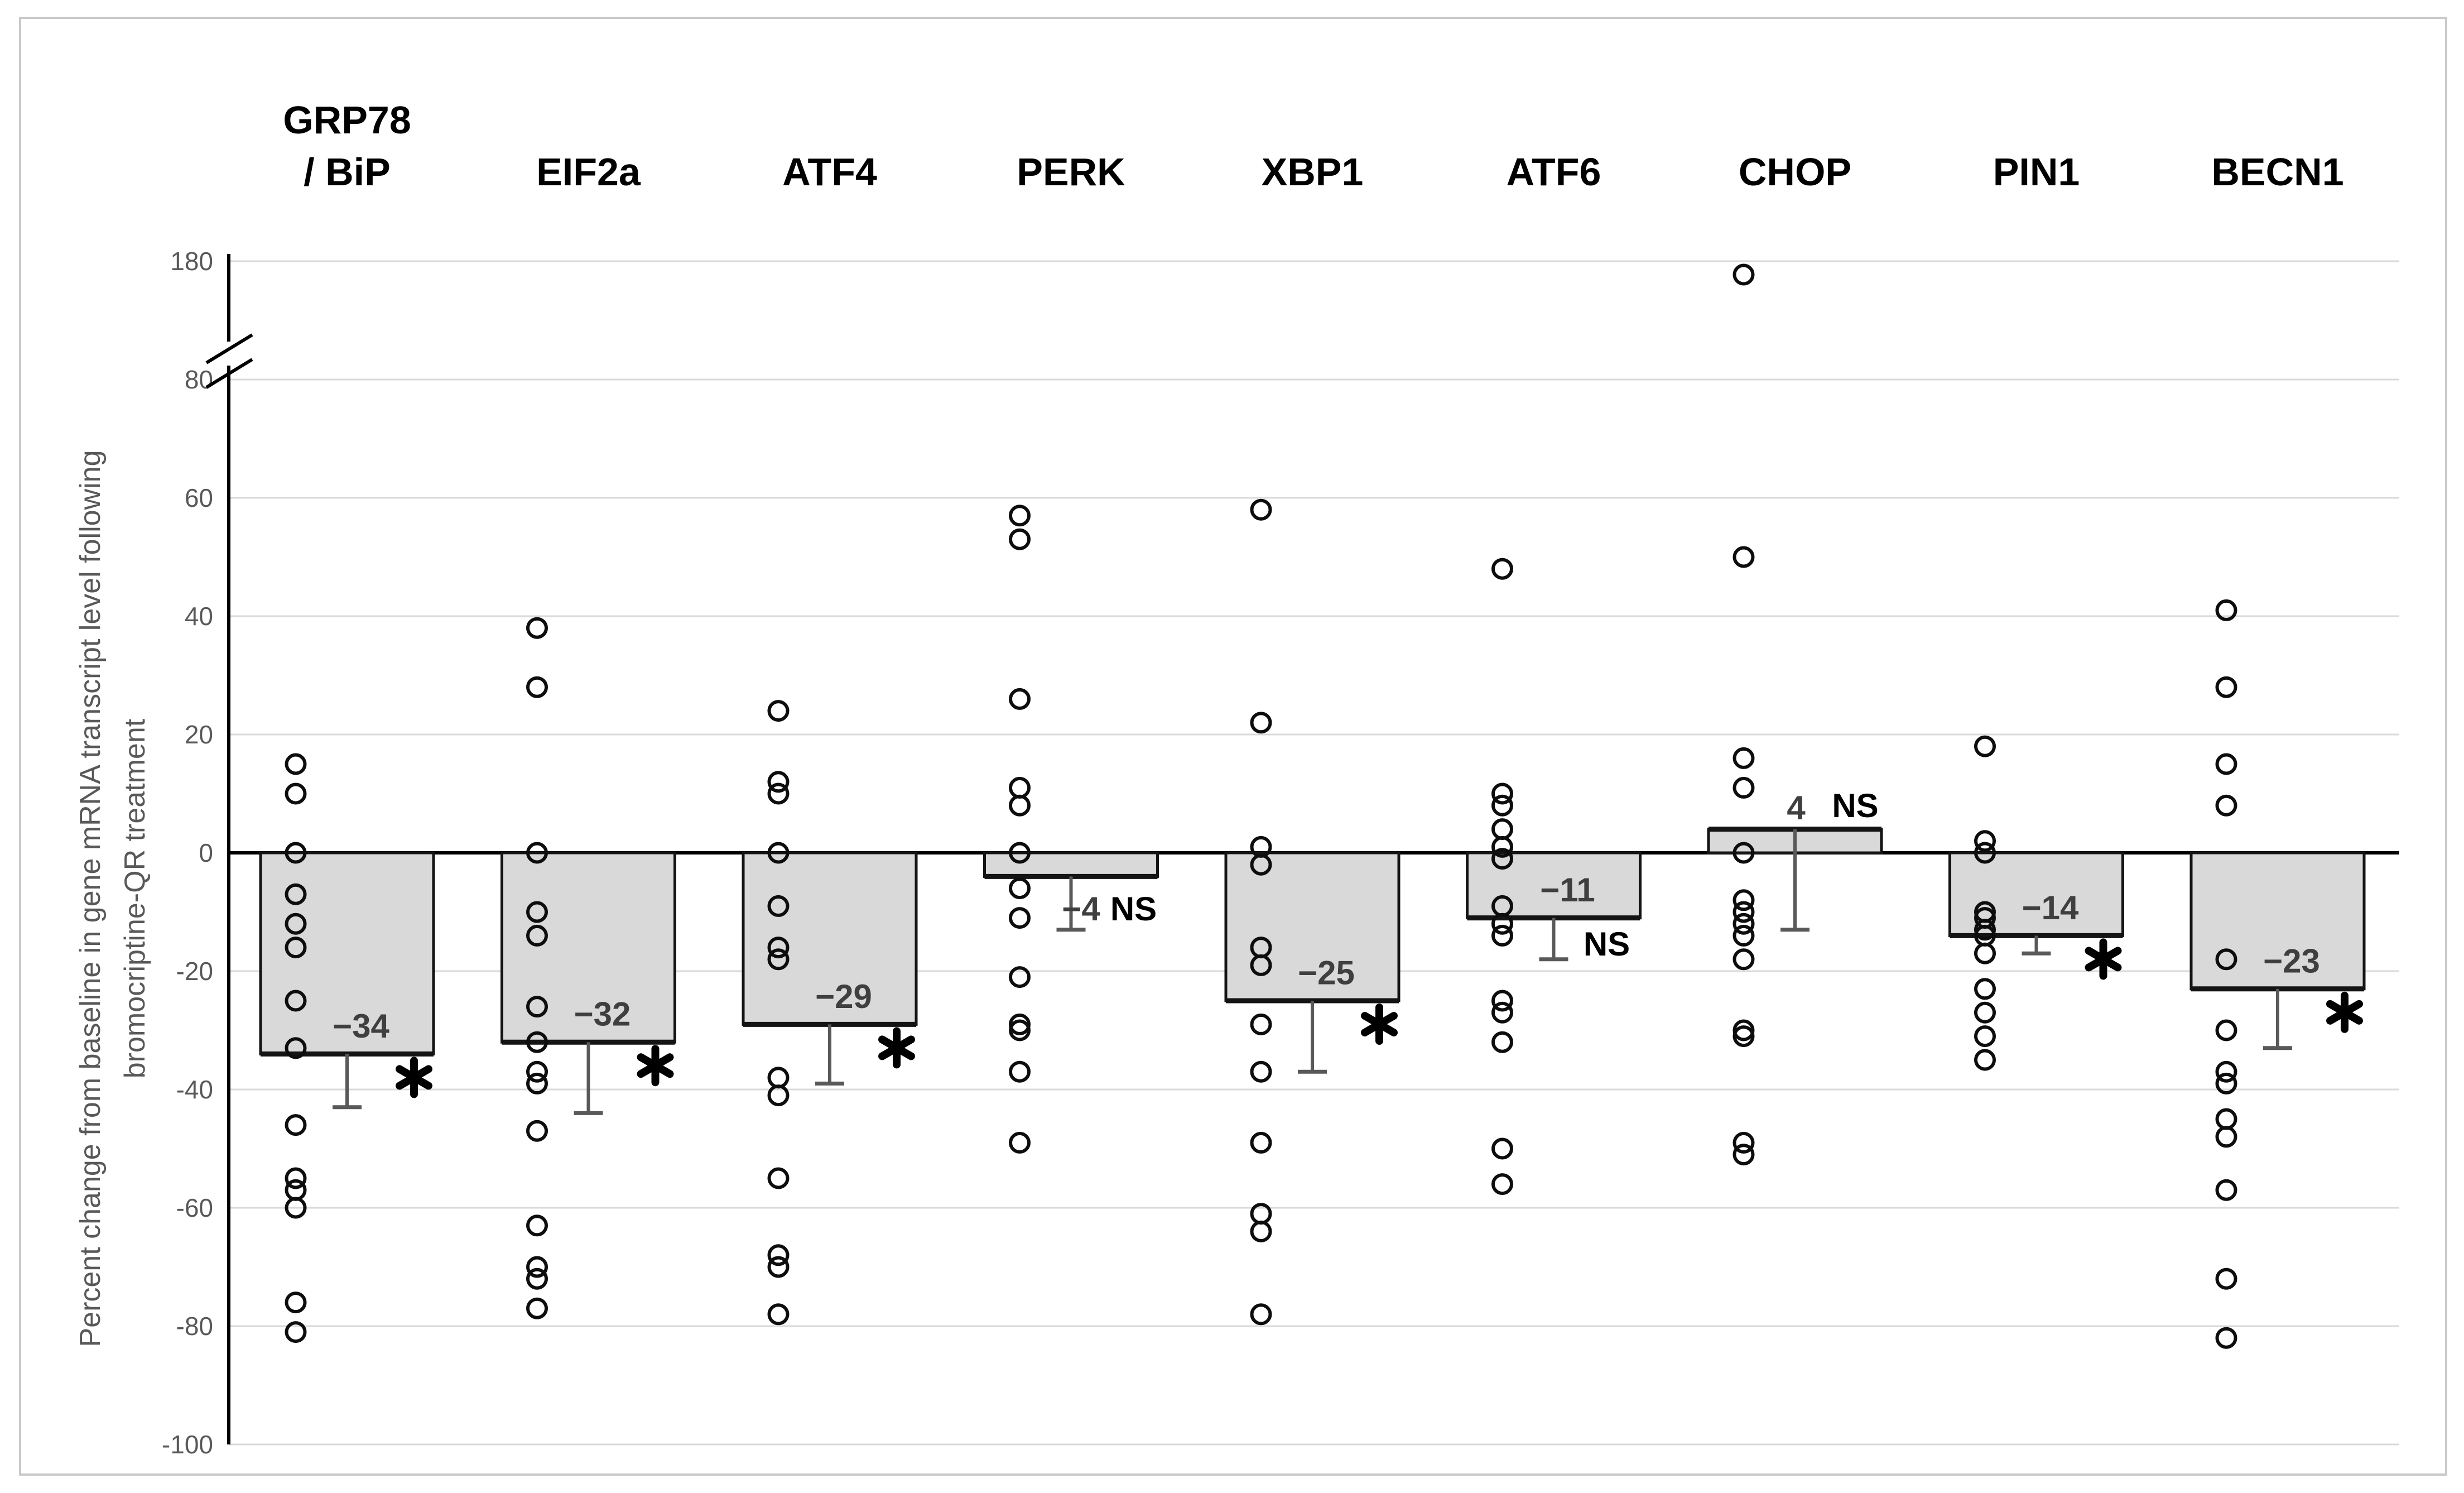 The image size is (2464, 1493). I want to click on y-tick-label: -60, so click(194, 1208).